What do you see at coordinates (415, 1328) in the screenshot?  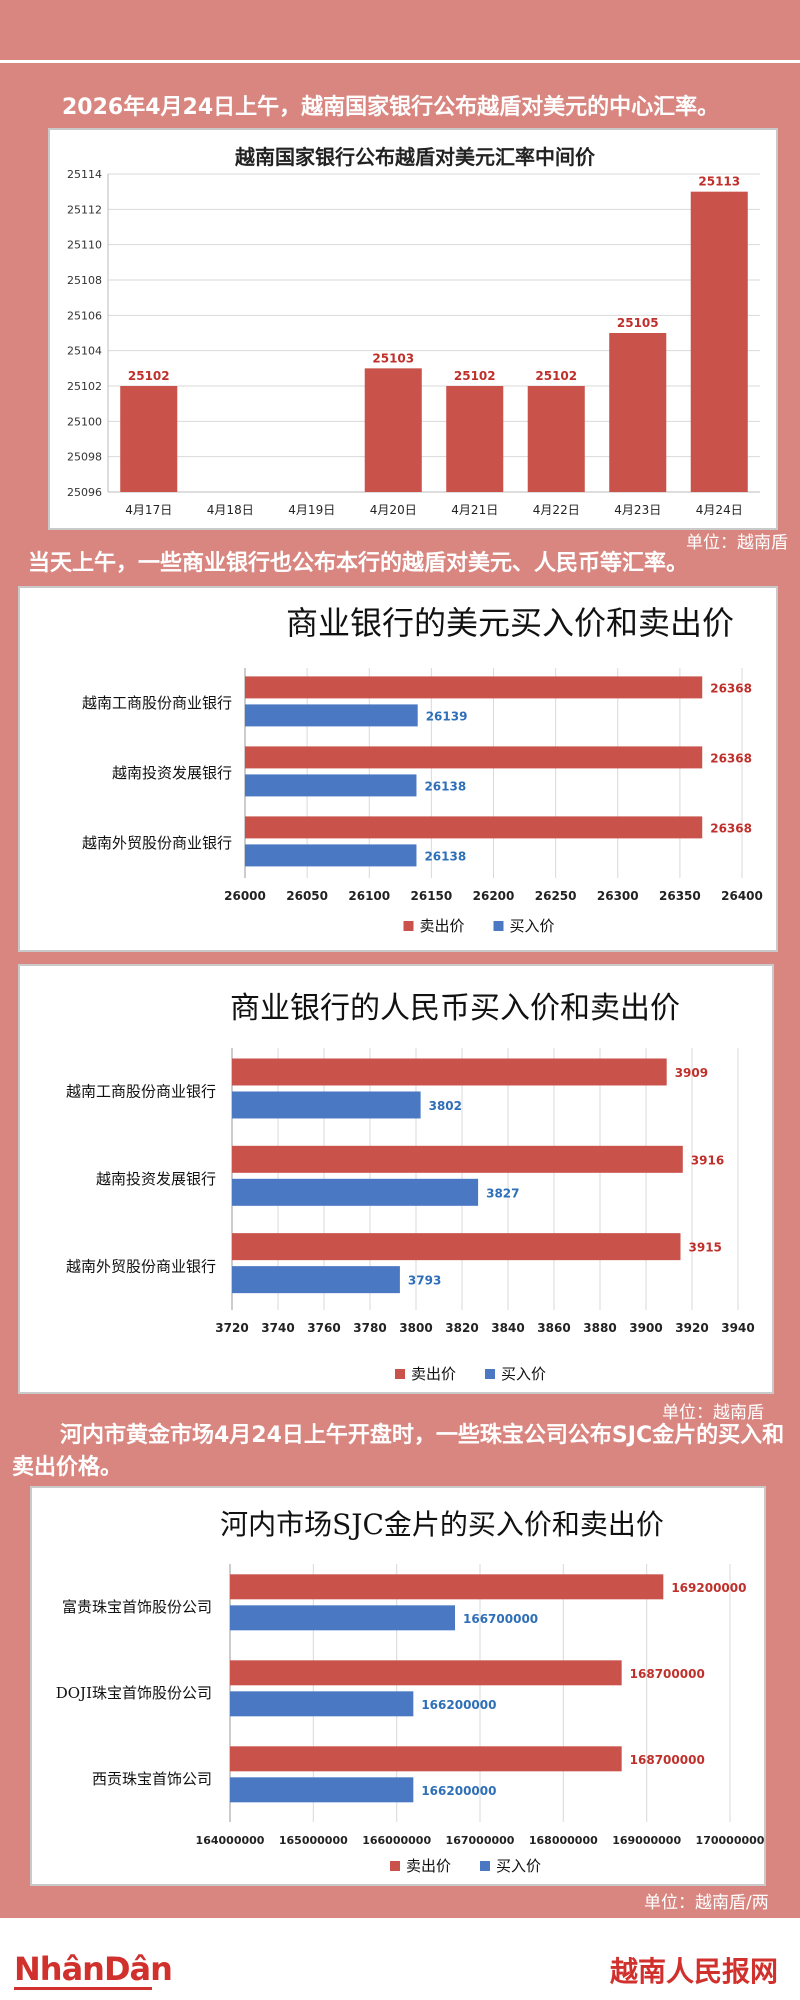 I see `x-tick-label: 3800` at bounding box center [415, 1328].